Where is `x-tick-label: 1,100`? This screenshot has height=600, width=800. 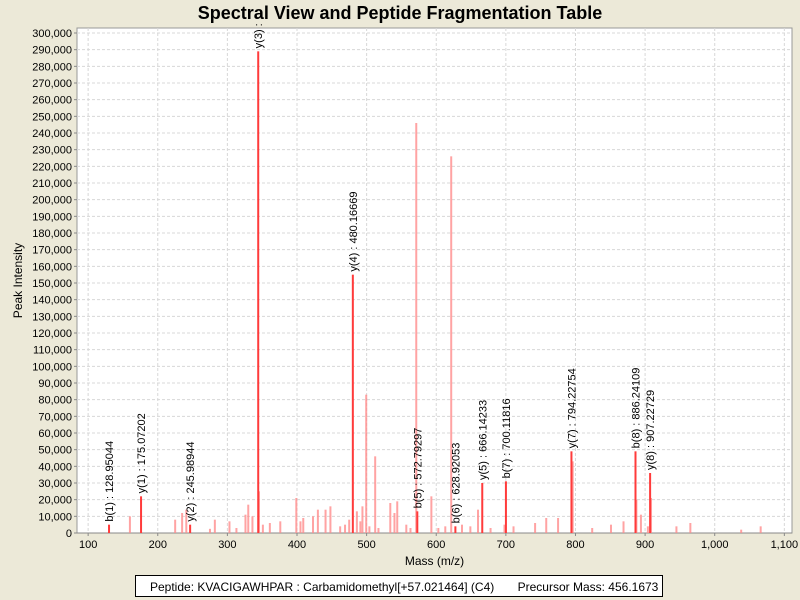 x-tick-label: 1,100 is located at coordinates (785, 545).